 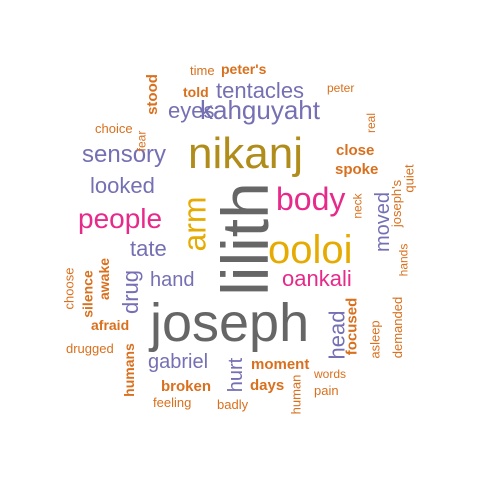 I want to click on word-stood: stood, so click(x=152, y=94).